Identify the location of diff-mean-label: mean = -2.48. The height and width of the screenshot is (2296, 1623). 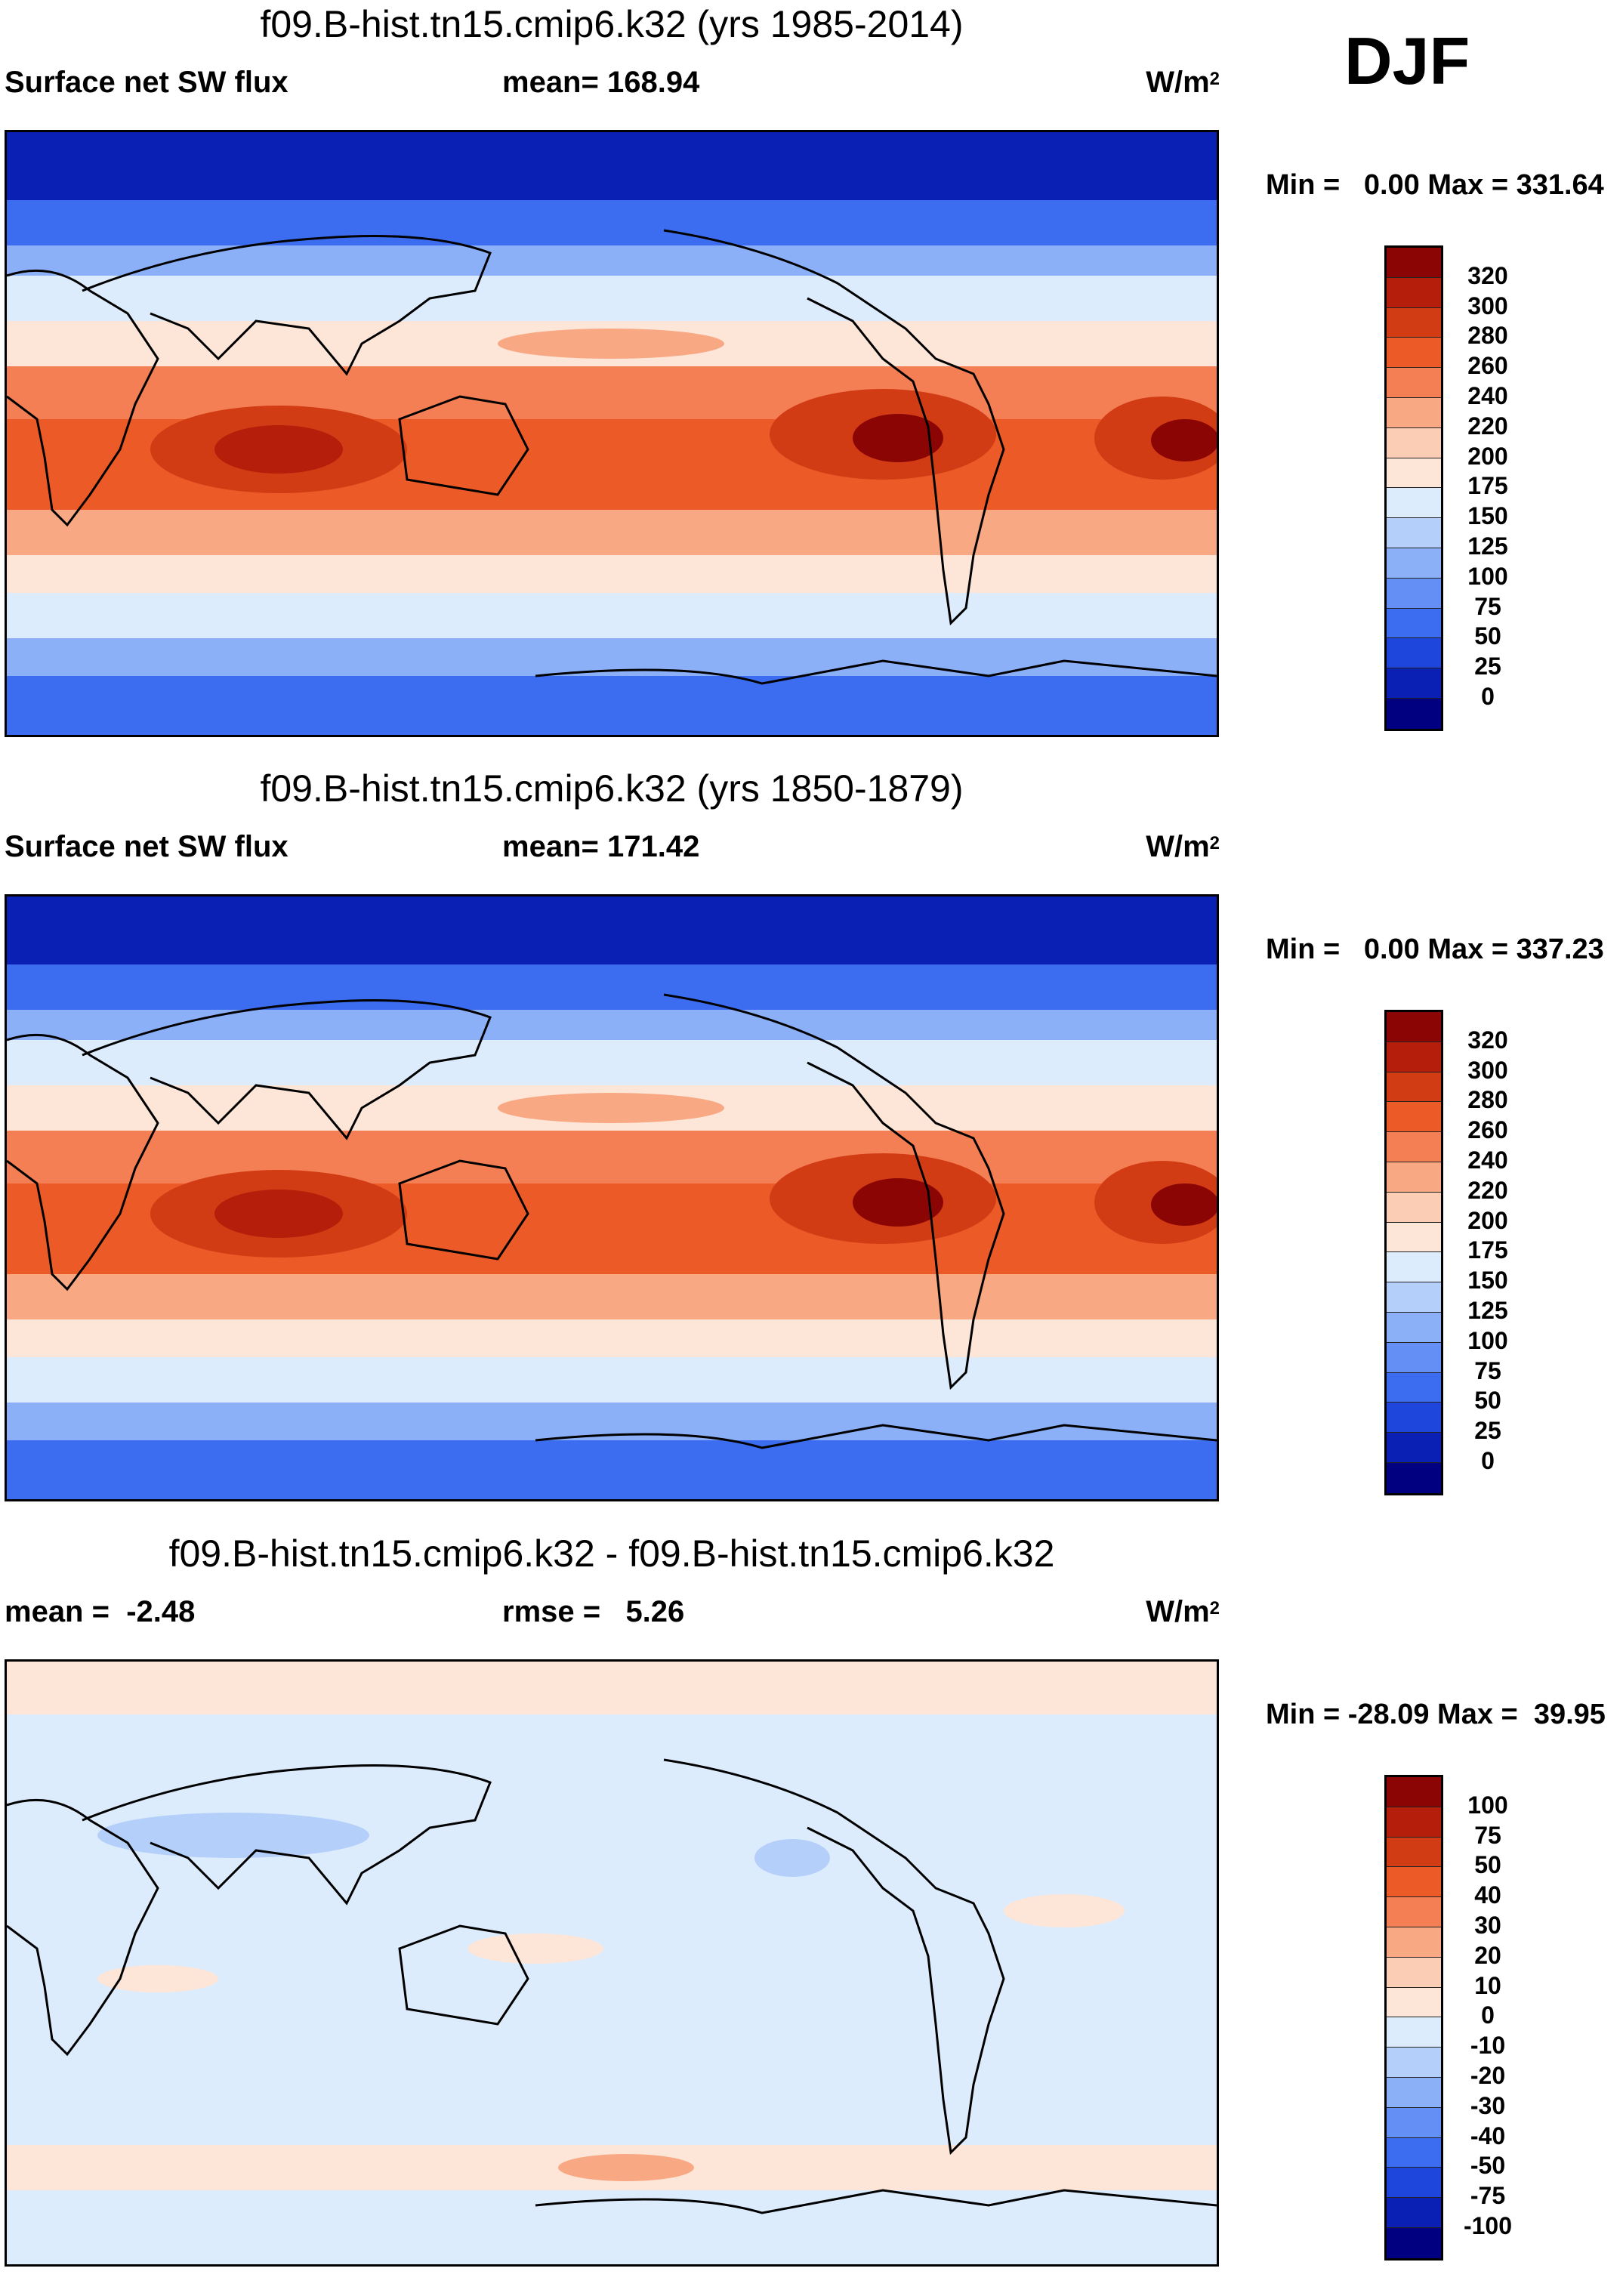
(100, 1612).